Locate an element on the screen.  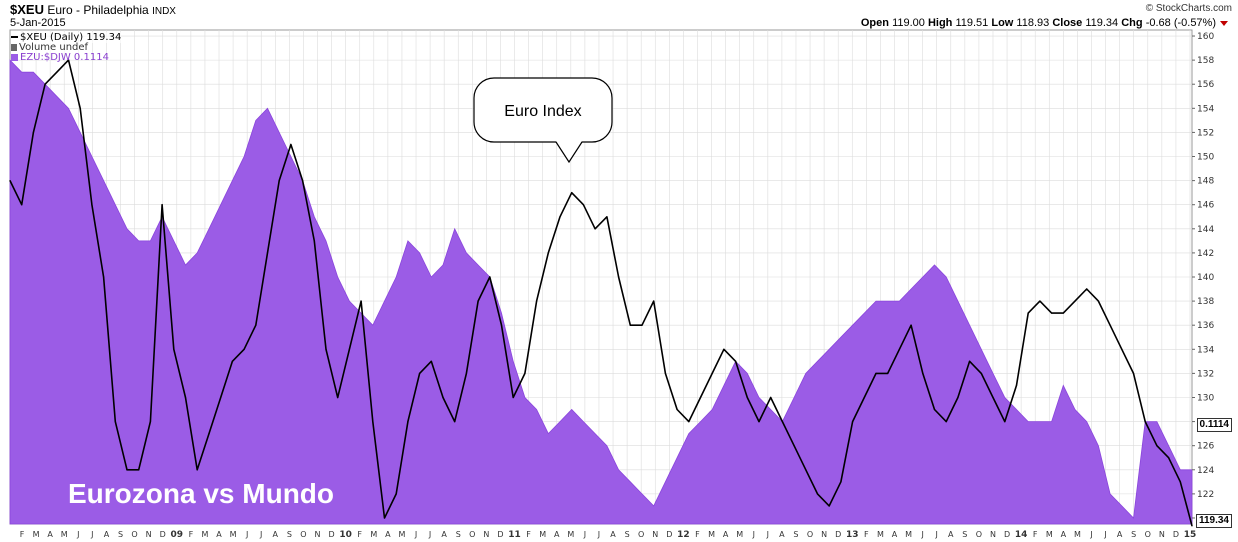
y-tick-label: 152 is located at coordinates (1205, 133).